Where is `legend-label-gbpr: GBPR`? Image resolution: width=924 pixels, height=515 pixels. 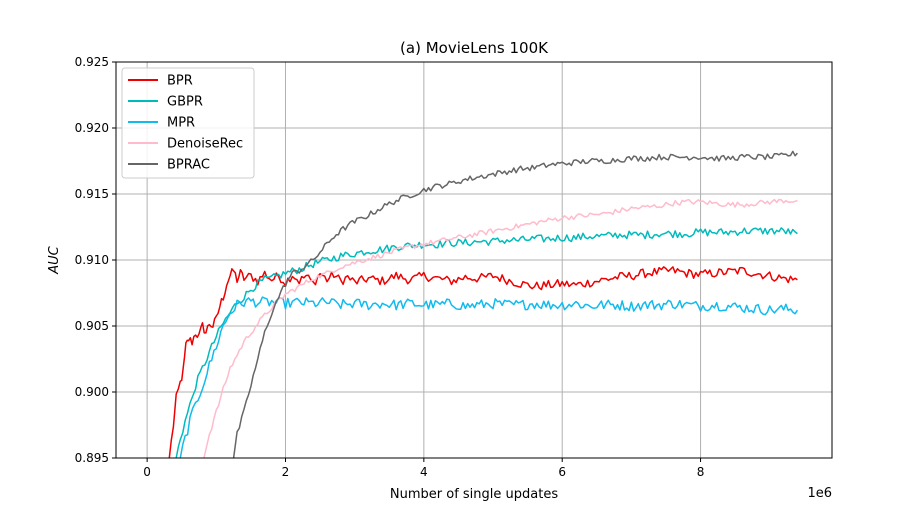 legend-label-gbpr: GBPR is located at coordinates (185, 102).